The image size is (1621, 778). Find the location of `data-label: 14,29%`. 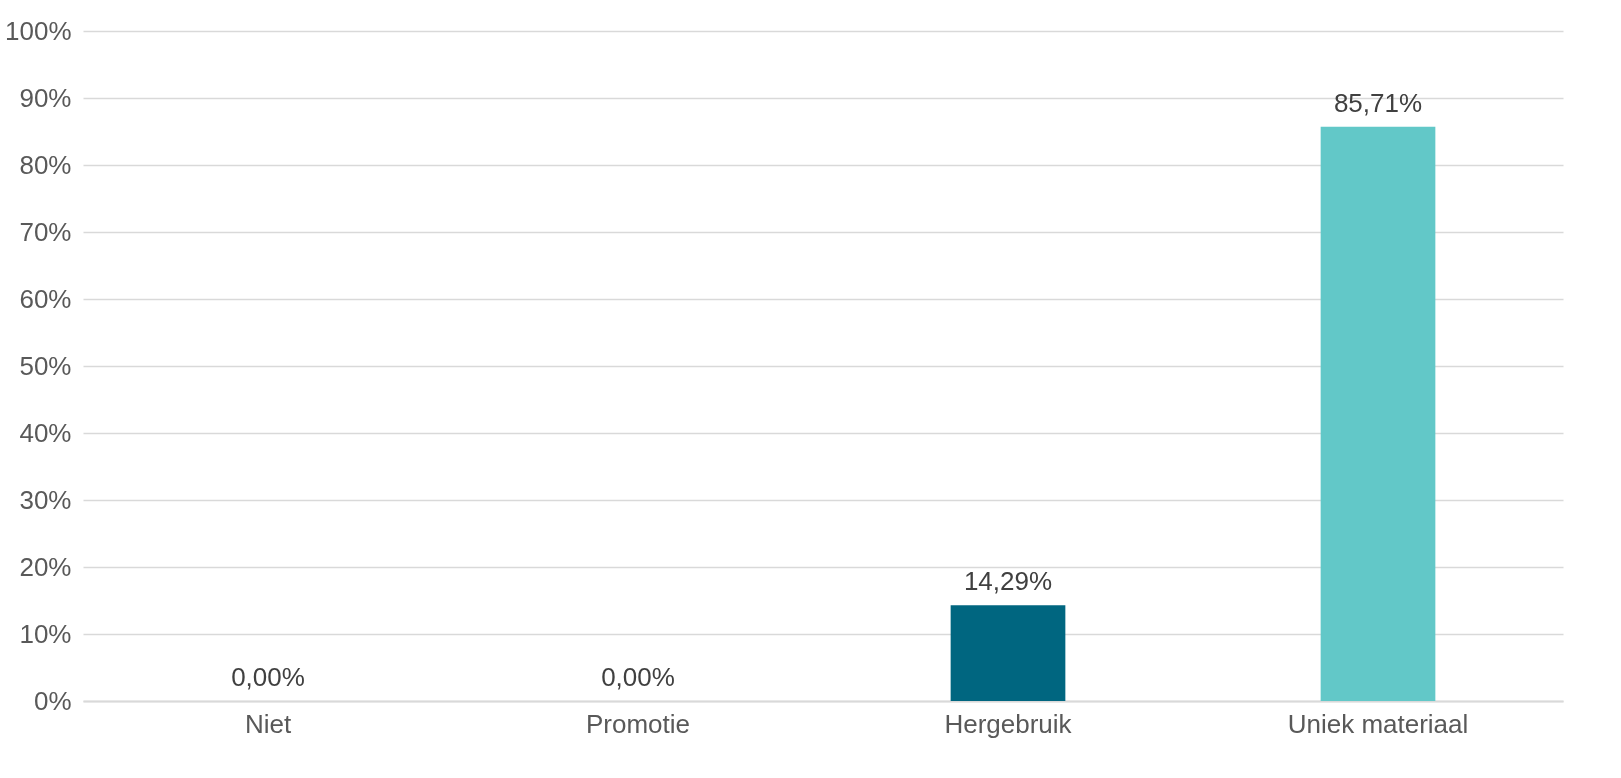

data-label: 14,29% is located at coordinates (1008, 581).